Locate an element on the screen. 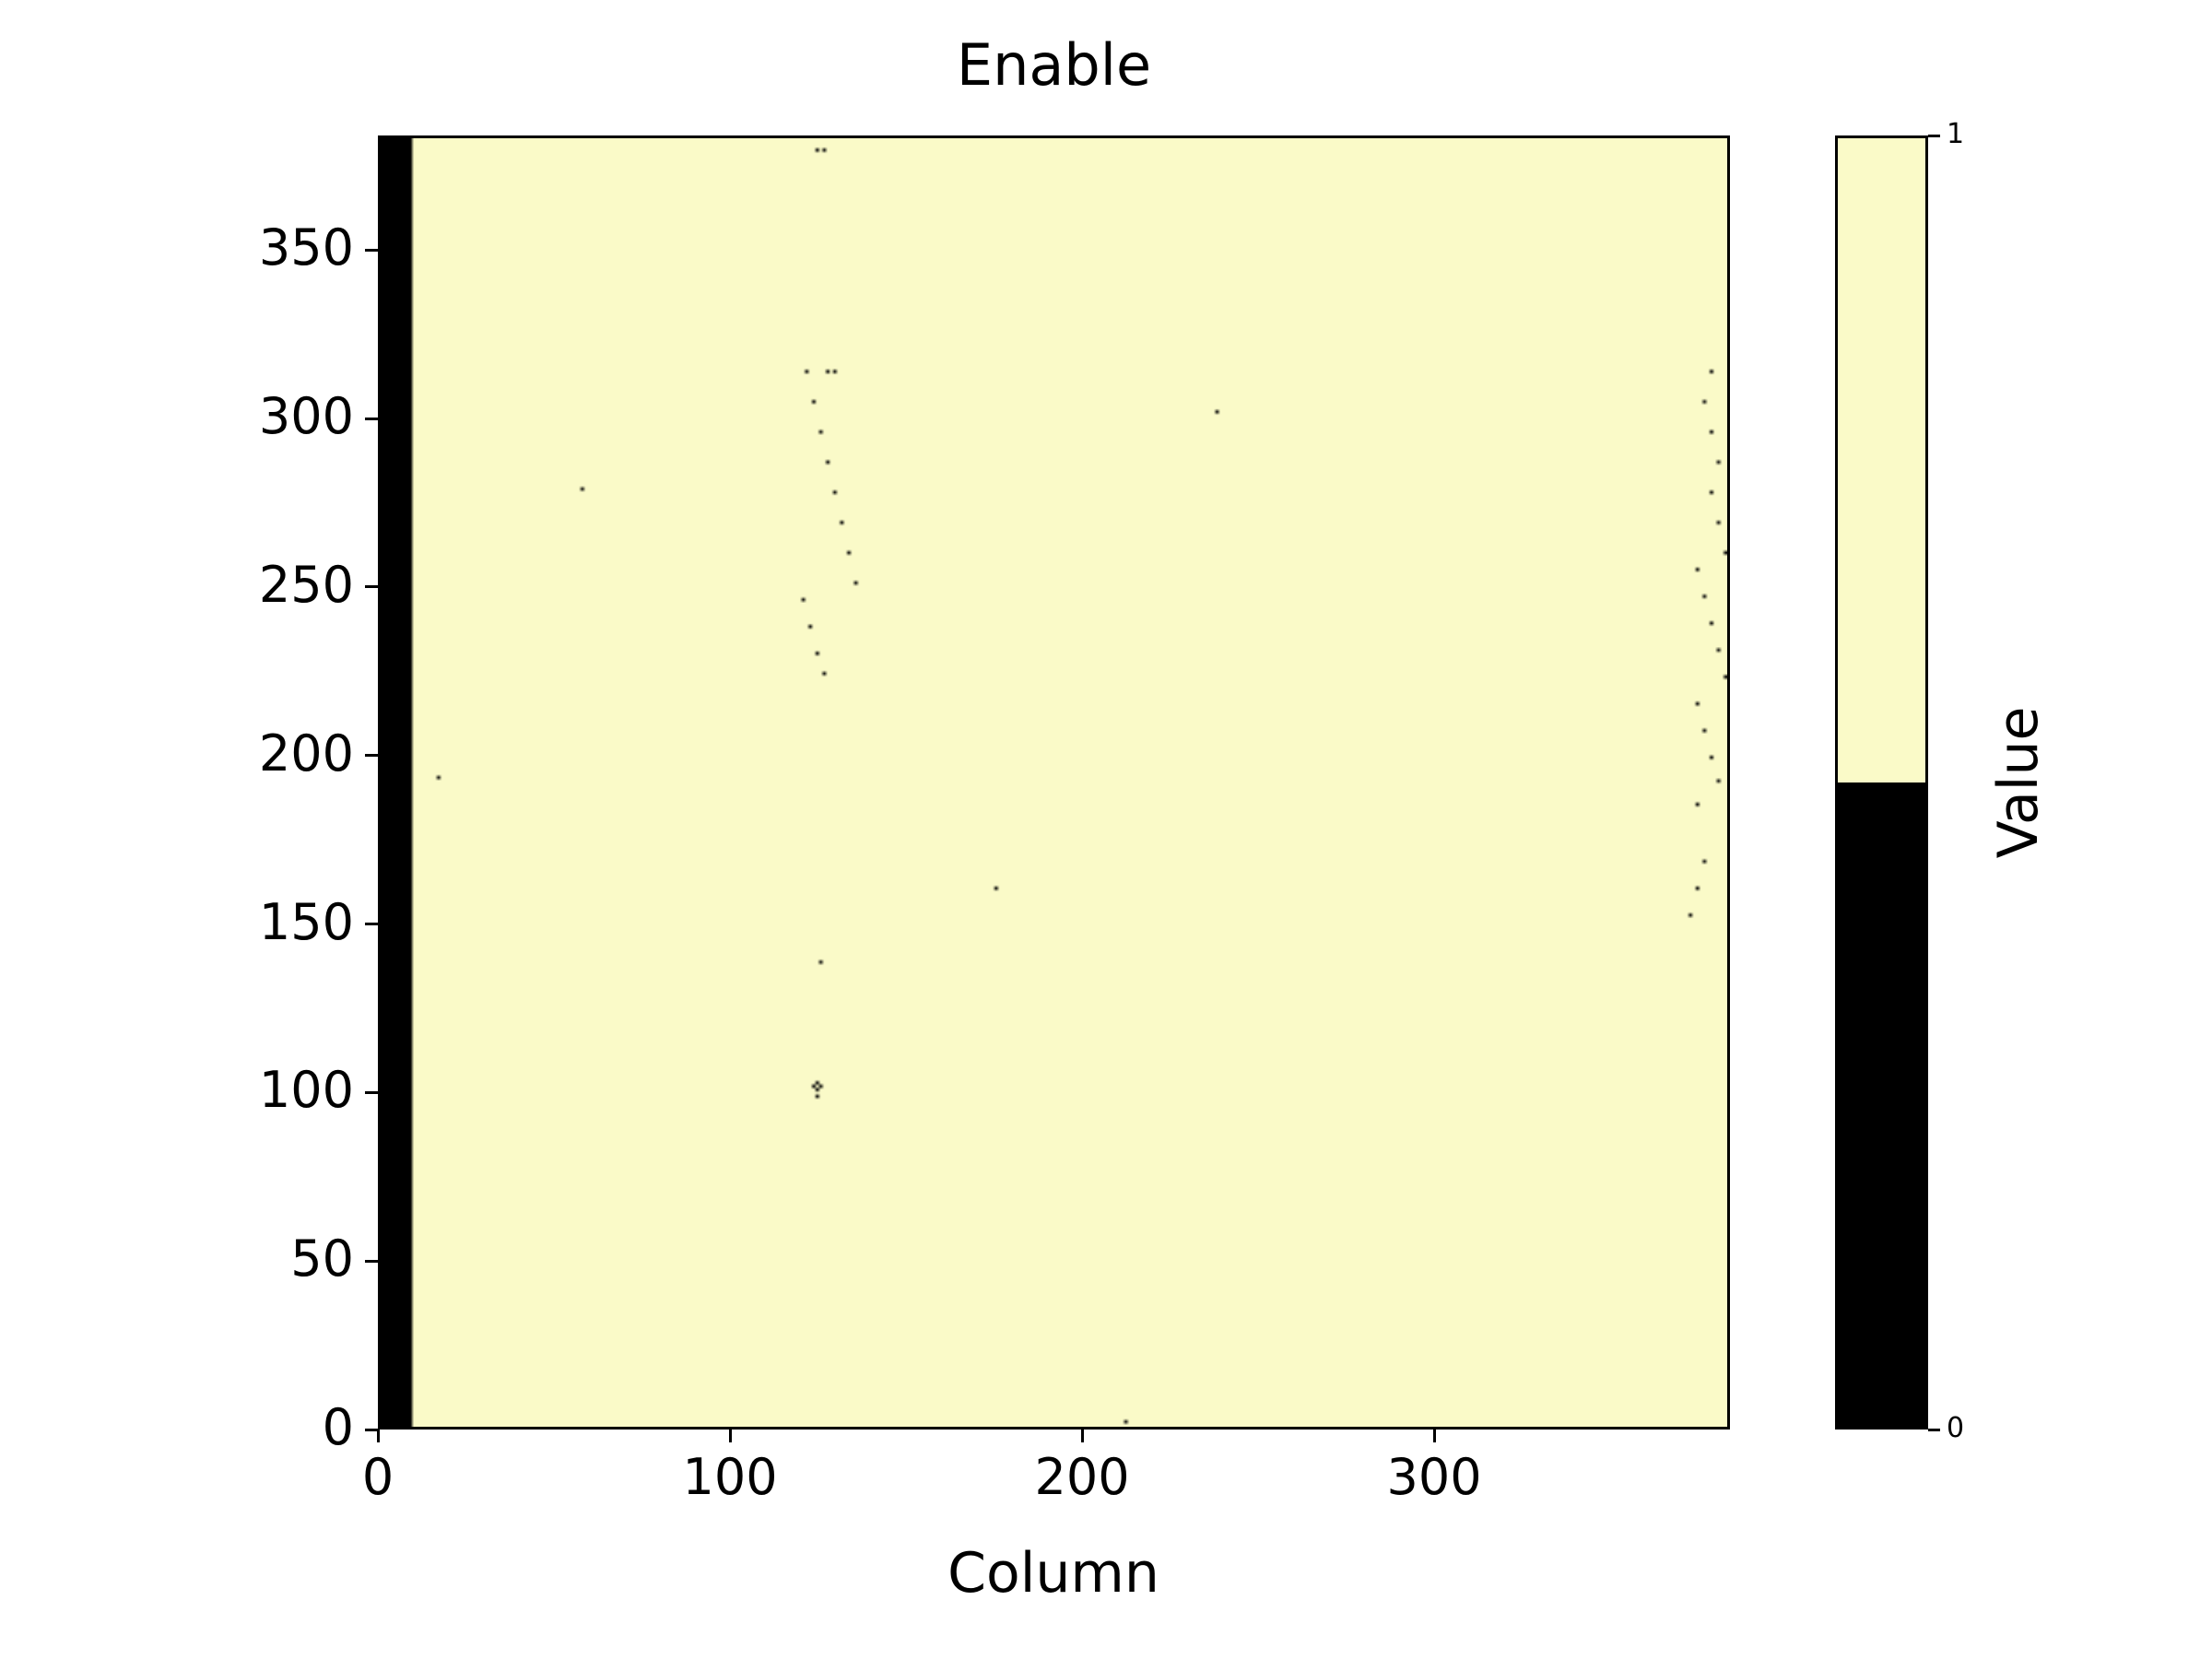 Image resolution: width=2212 pixels, height=1659 pixels. x-tick-label: 200 is located at coordinates (1082, 1477).